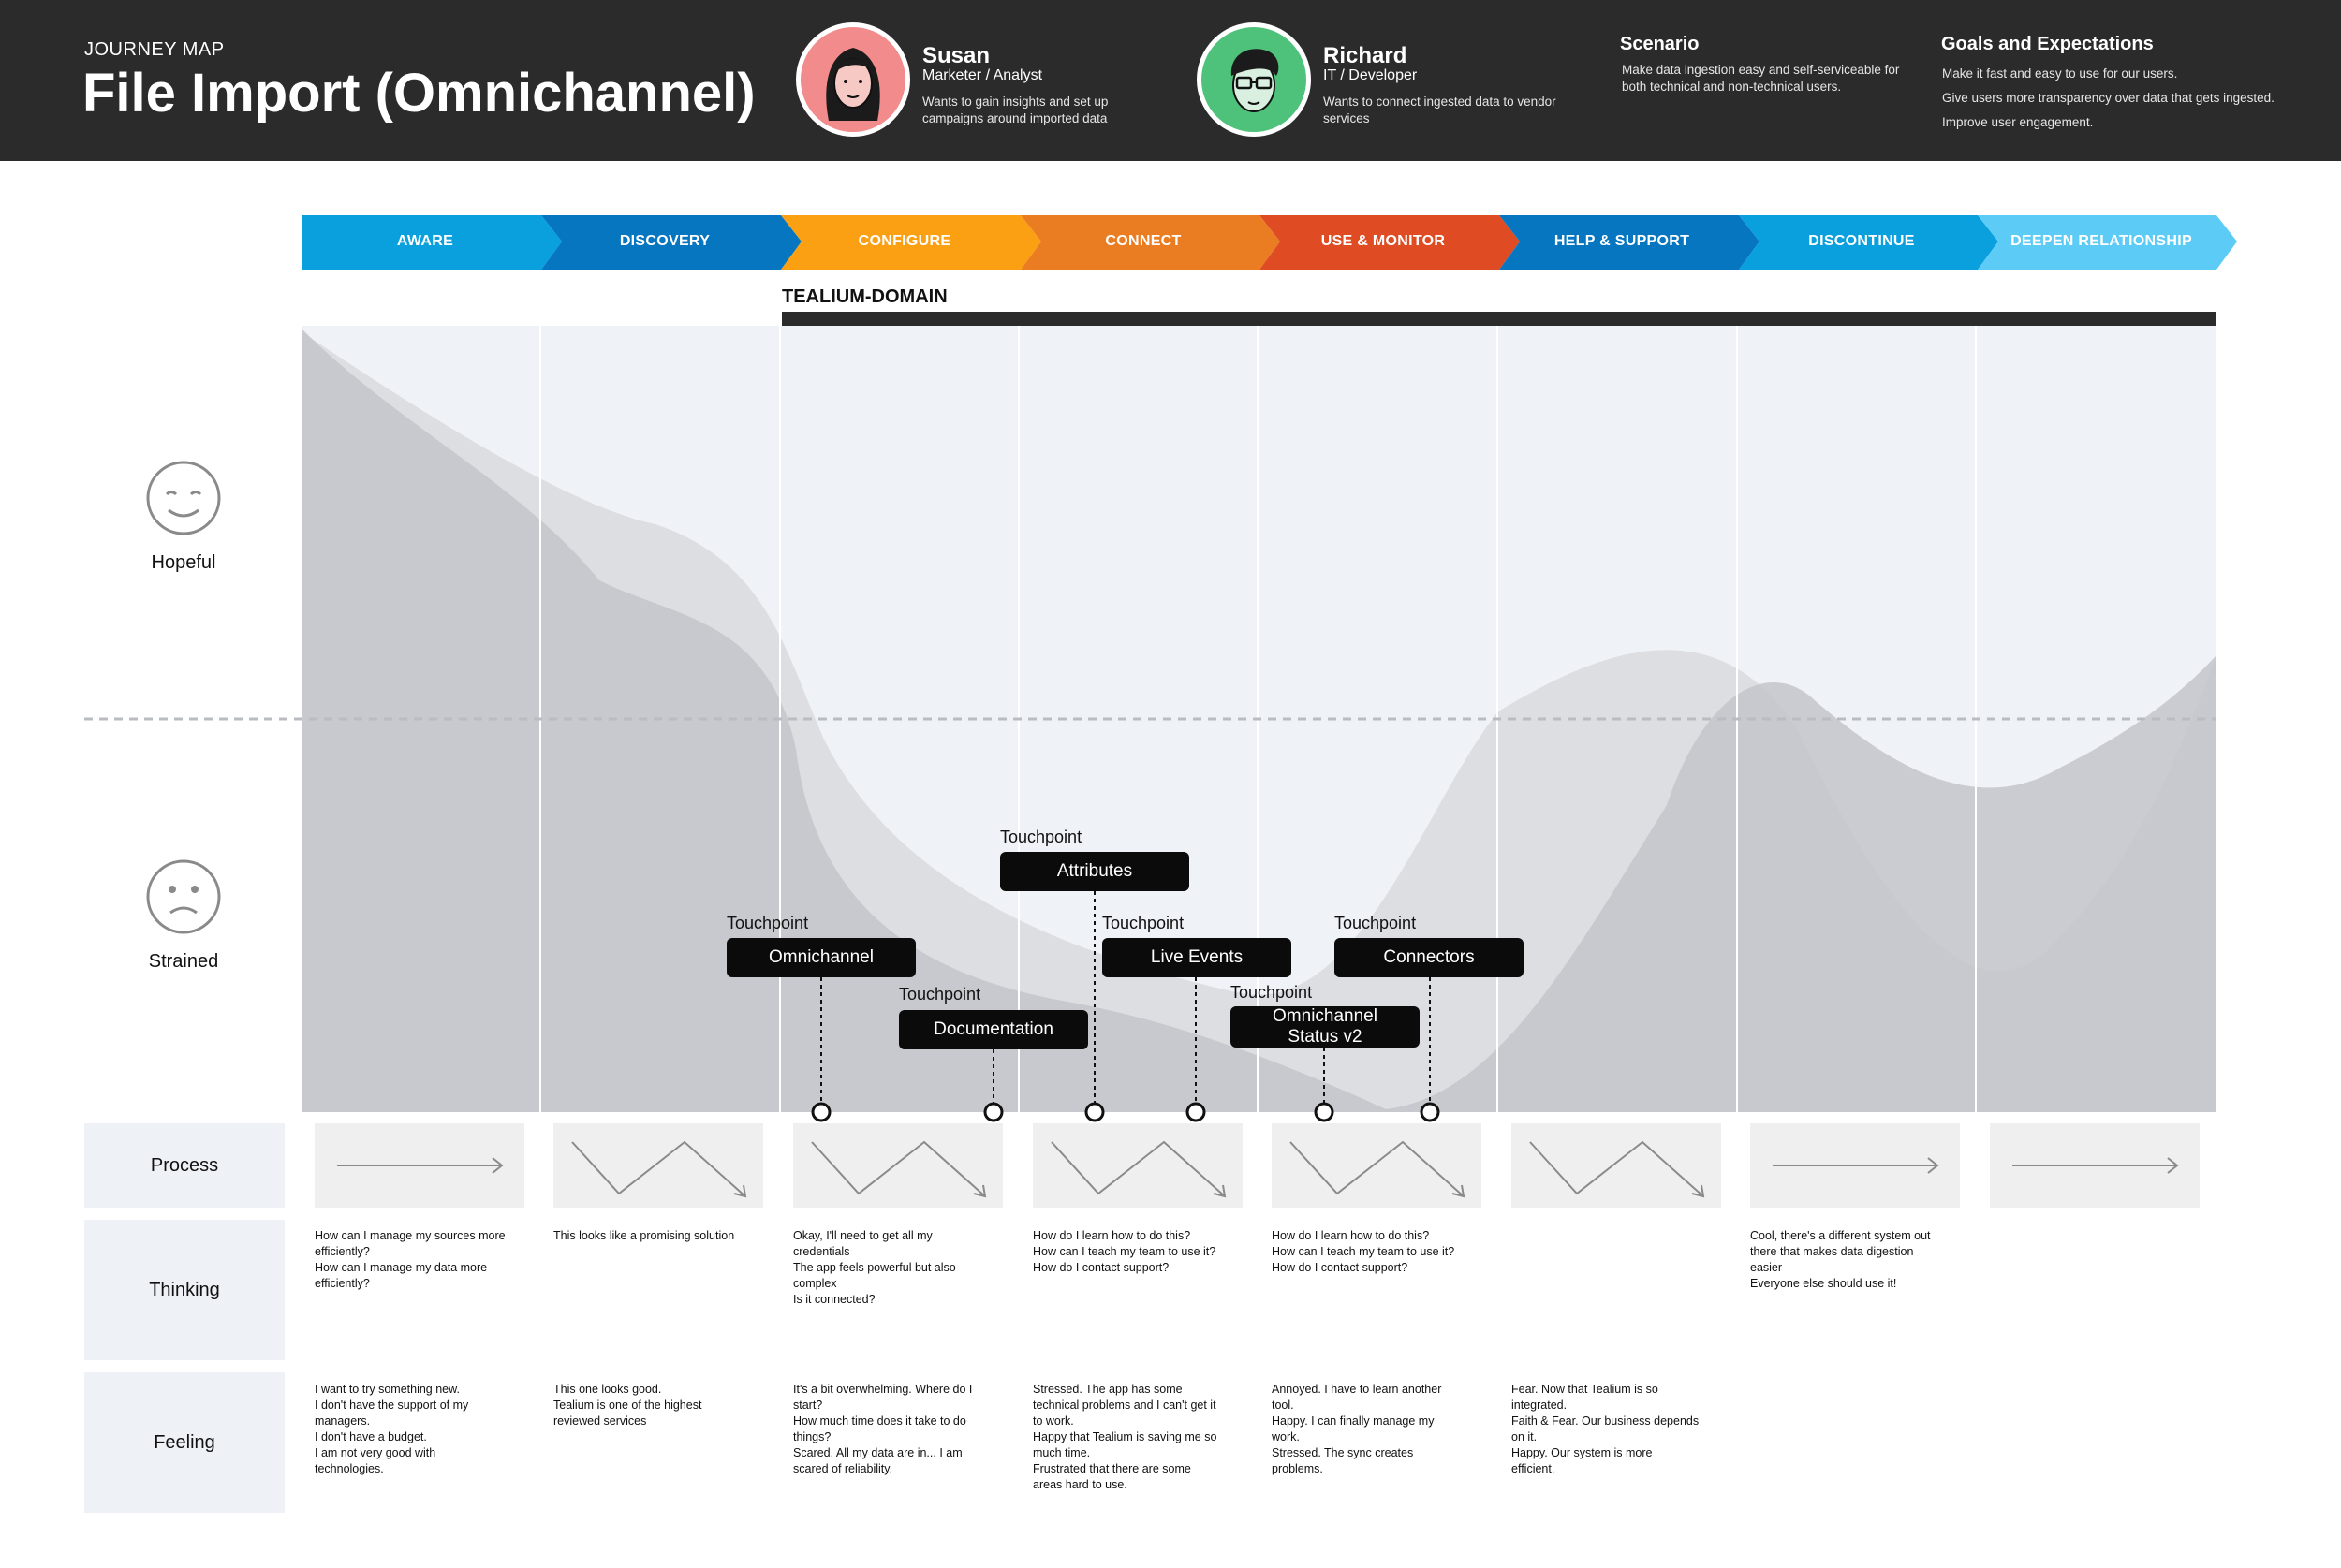 The image size is (2341, 1568). Describe the element at coordinates (183, 897) in the screenshot. I see `strained-face-icon` at that location.